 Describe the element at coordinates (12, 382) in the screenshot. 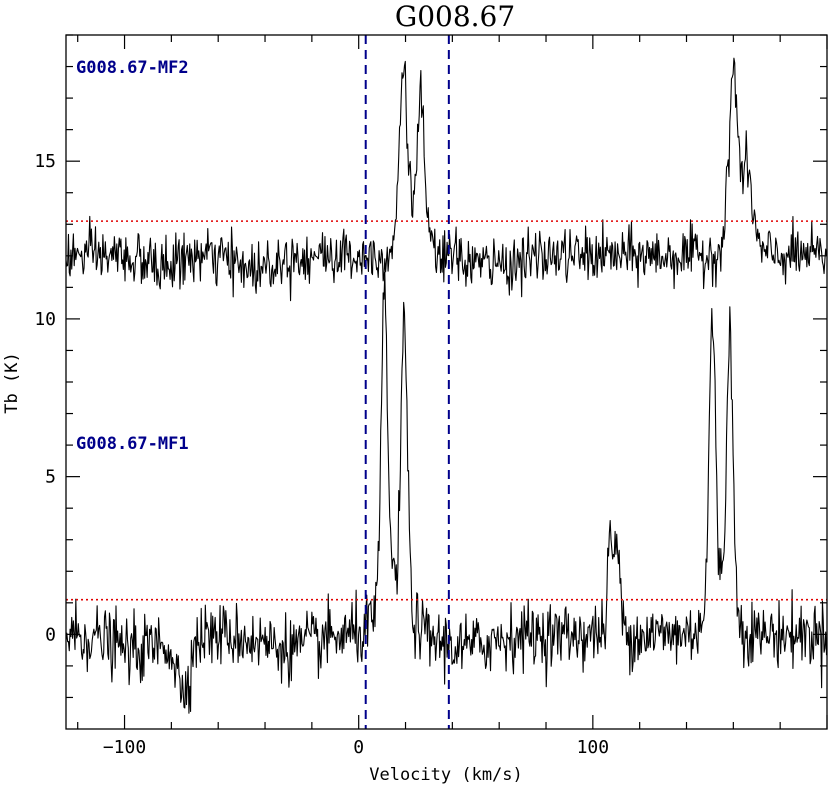

I see `y-axis-label: Tb (K)` at that location.